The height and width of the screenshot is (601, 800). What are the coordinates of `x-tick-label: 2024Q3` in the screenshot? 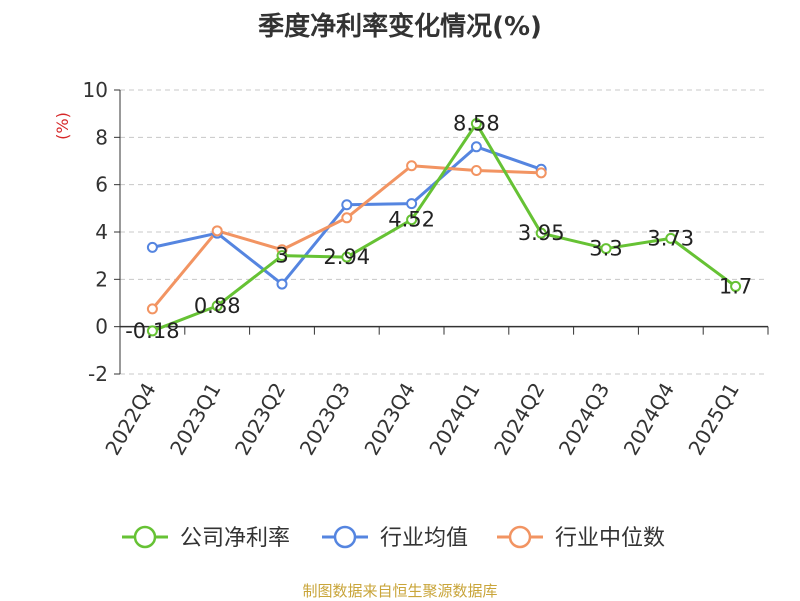 It's located at (584, 419).